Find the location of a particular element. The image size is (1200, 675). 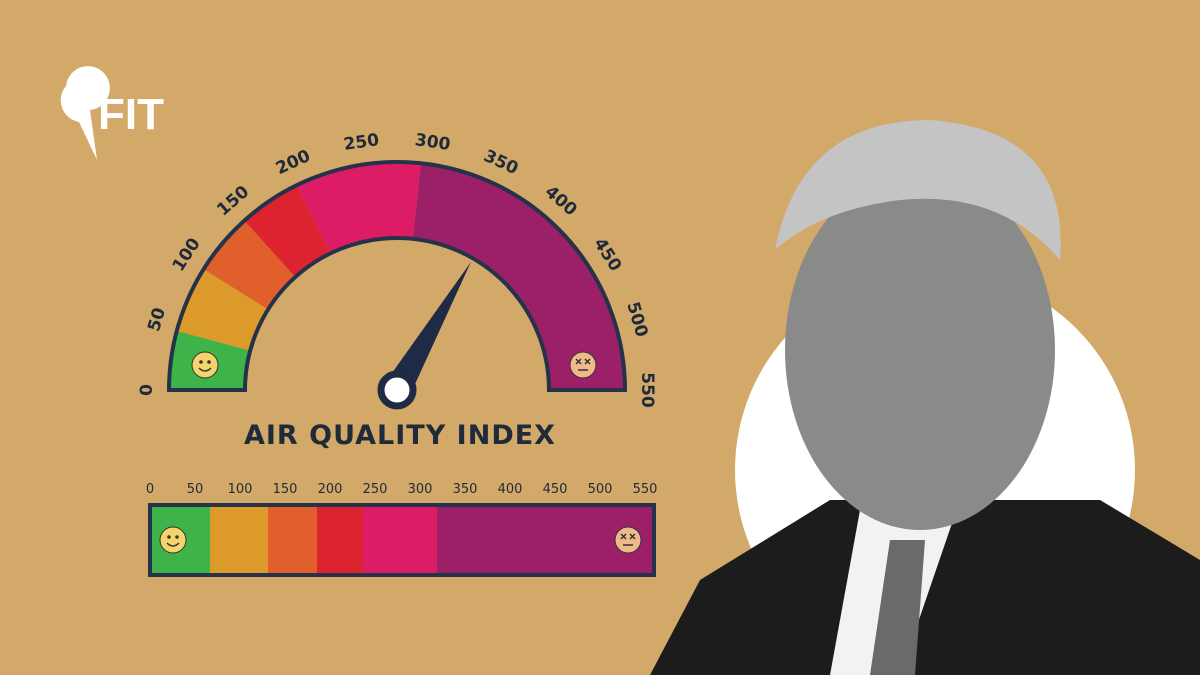

needle-hub is located at coordinates (397, 390).